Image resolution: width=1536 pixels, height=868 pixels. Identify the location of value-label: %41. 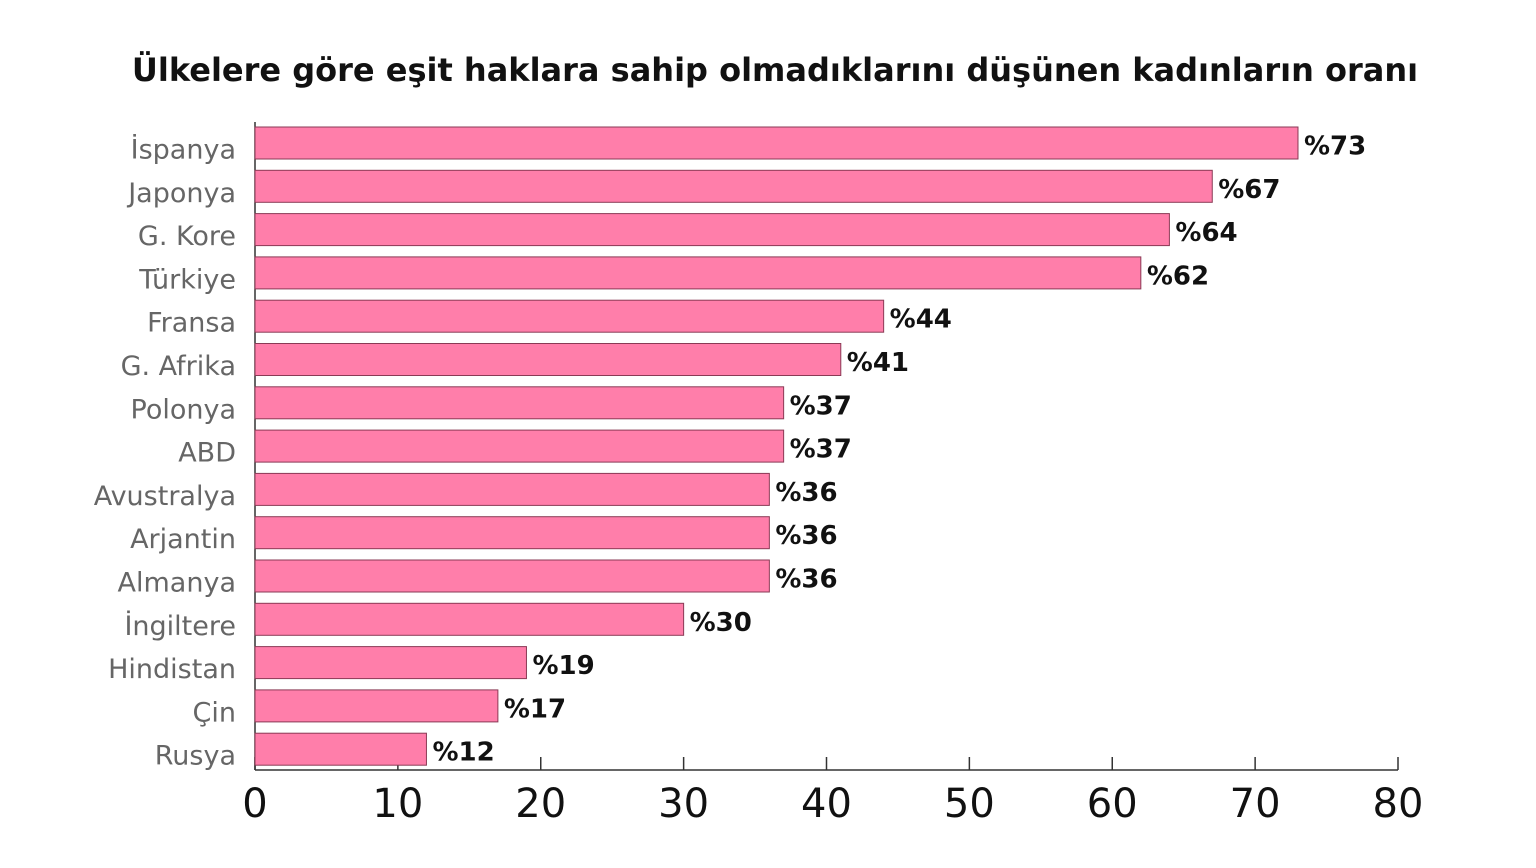
(878, 363).